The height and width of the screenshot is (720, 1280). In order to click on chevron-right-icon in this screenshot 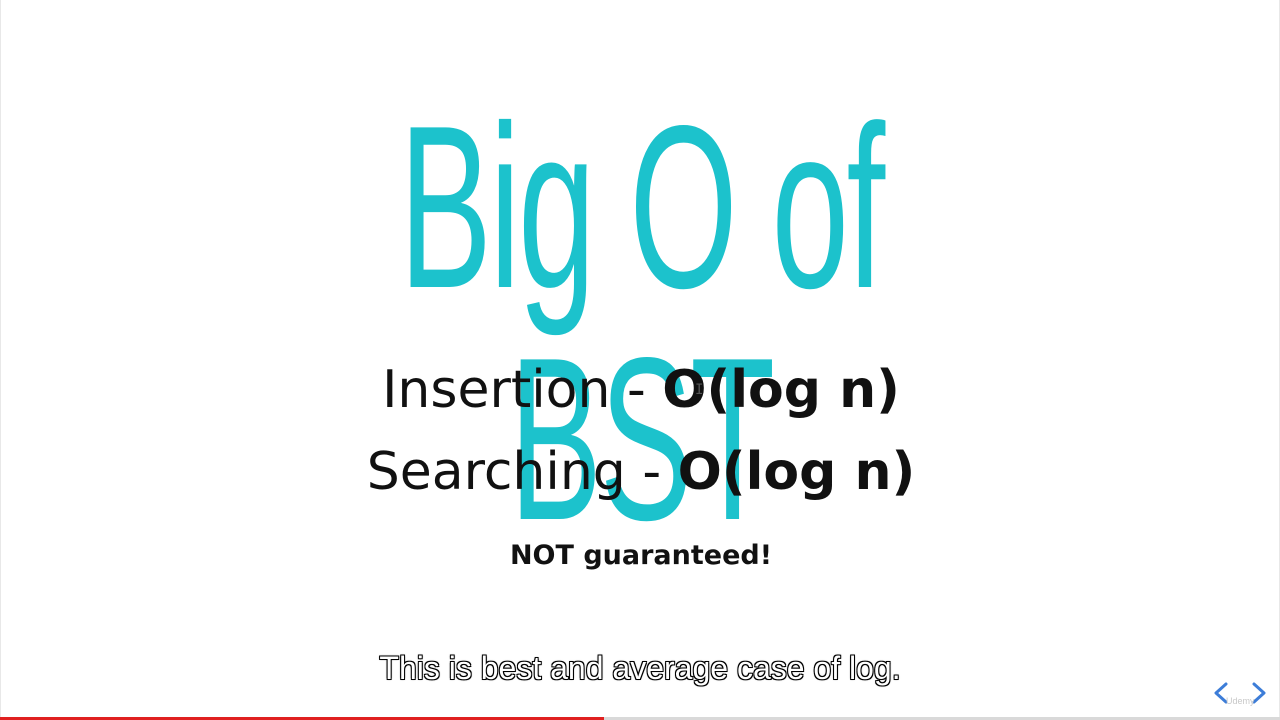, I will do `click(1259, 693)`.